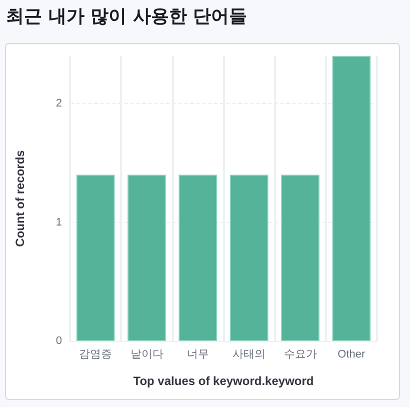 The height and width of the screenshot is (407, 410). I want to click on x-tick-label: 수요가, so click(300, 354).